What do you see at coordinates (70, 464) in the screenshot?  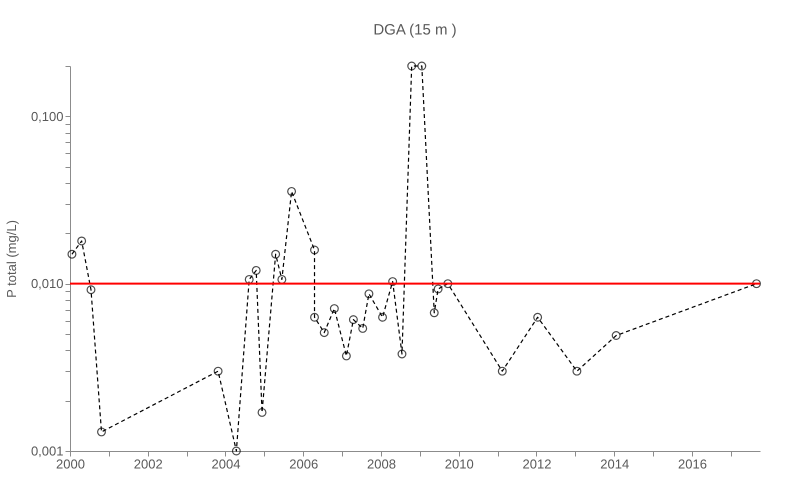 I see `x-tick-label: 2000` at bounding box center [70, 464].